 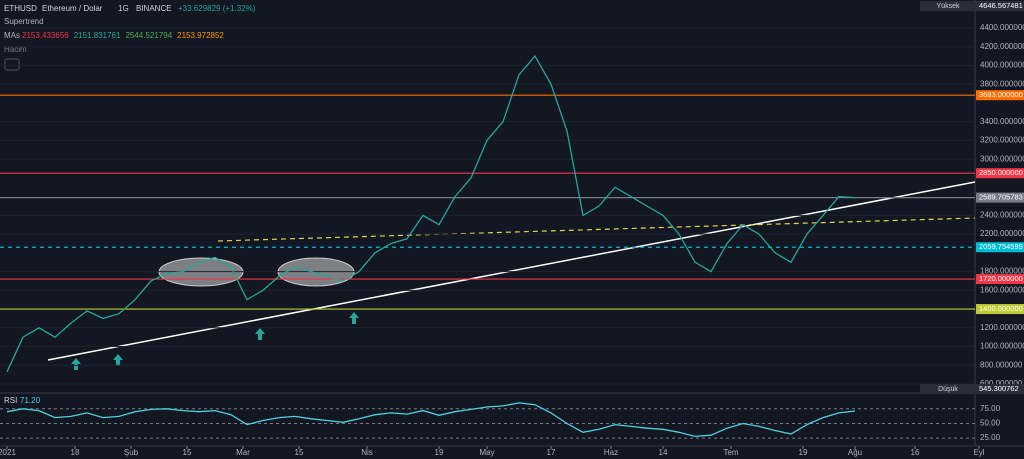 I want to click on rsi-tick-label: 50.00, so click(x=990, y=423).